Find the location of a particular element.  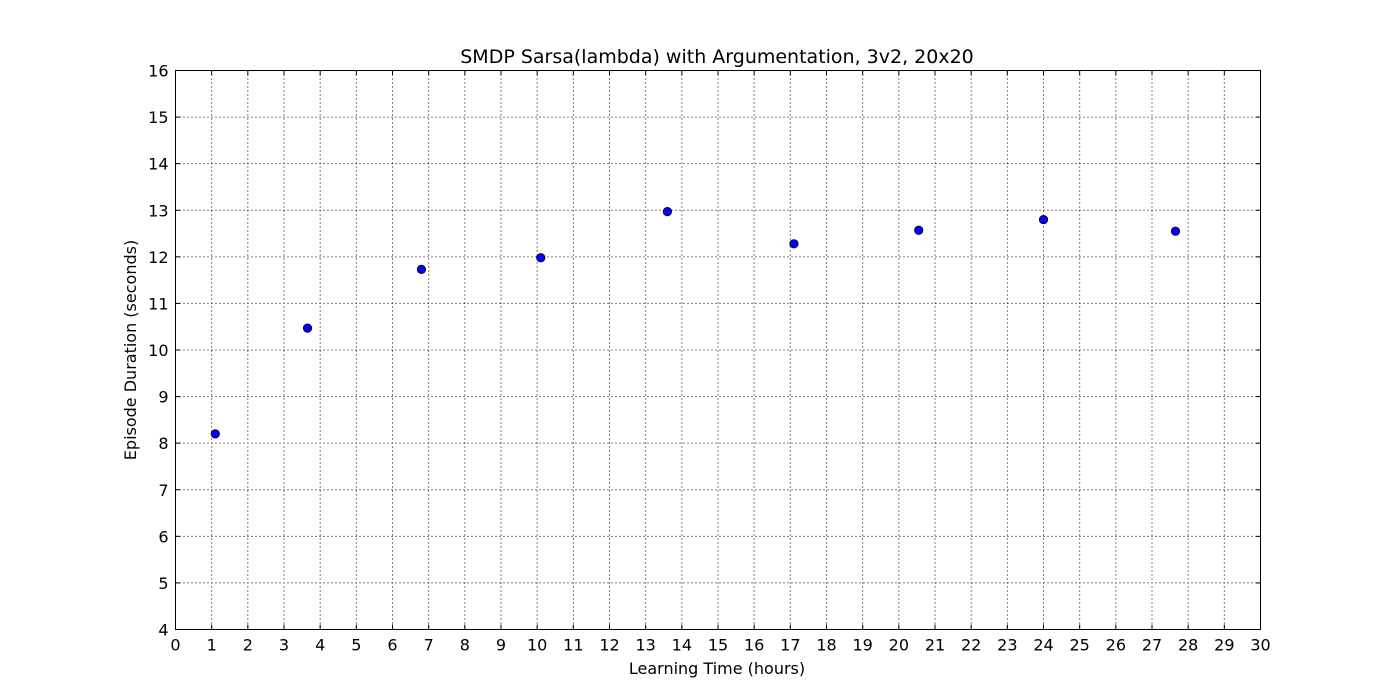

x-tick-label: 27 is located at coordinates (1152, 645).